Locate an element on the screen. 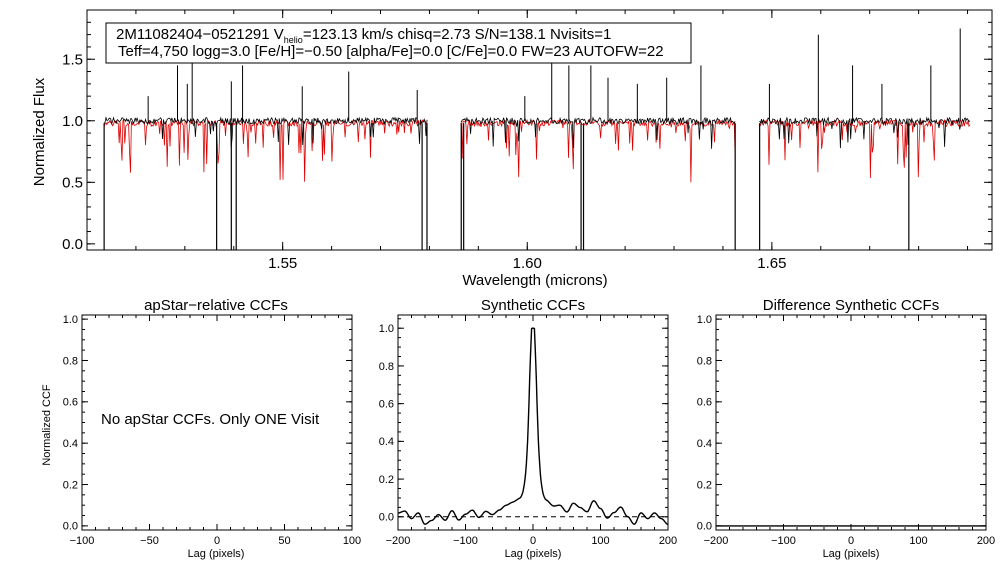 The height and width of the screenshot is (576, 1008). x-tick-label: 1.60 is located at coordinates (527, 263).